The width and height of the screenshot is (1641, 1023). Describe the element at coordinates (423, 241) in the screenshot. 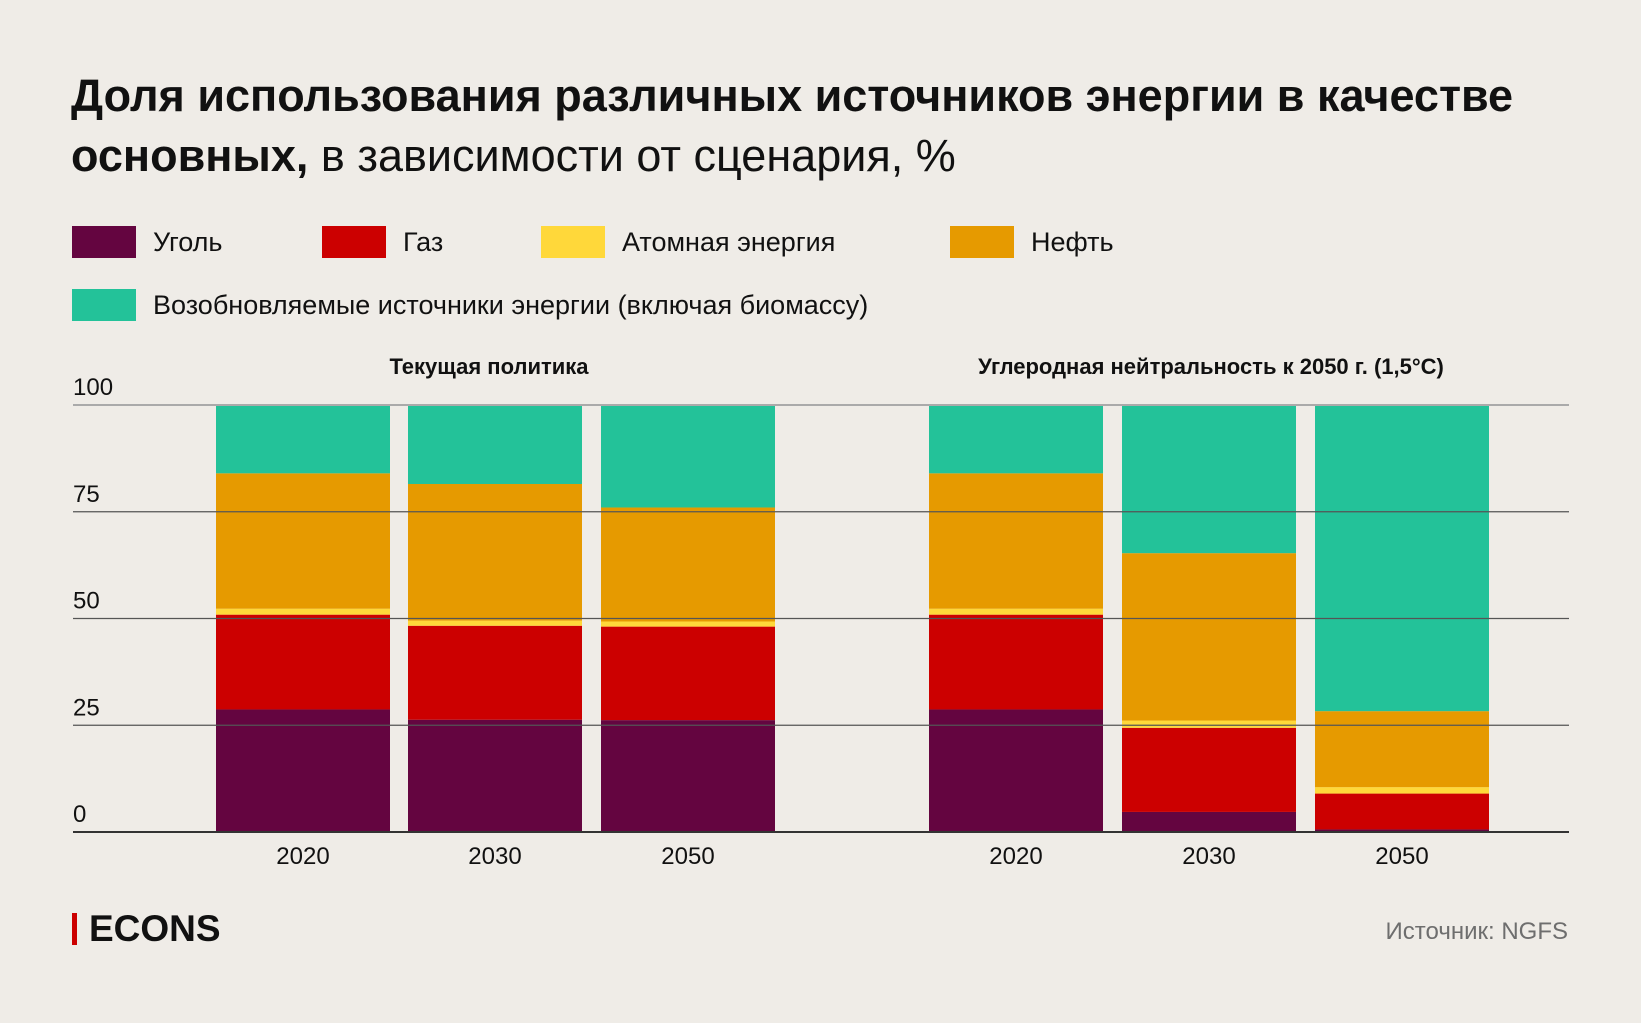

I see `legend-label: Газ` at that location.